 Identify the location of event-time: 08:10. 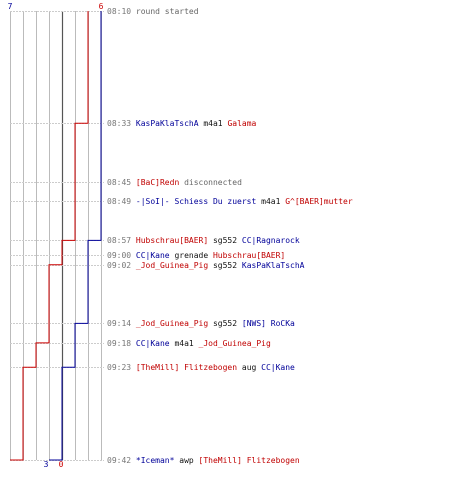
(121, 11).